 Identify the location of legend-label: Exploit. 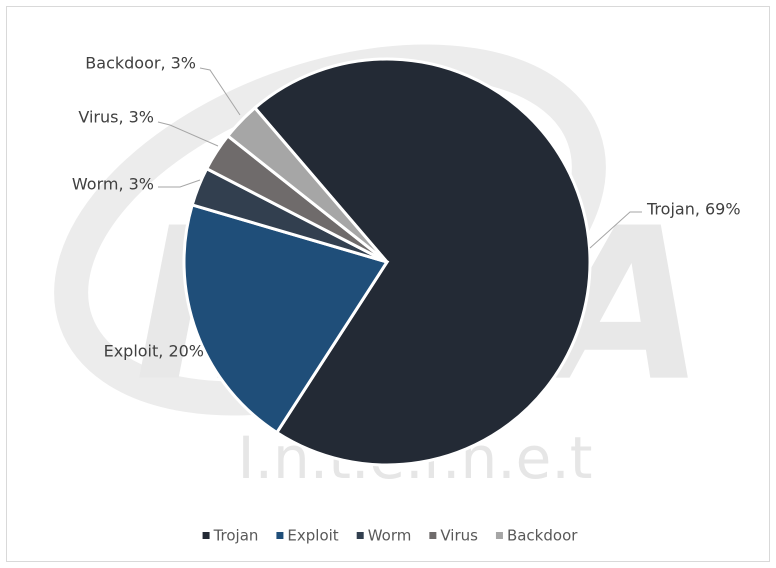
(312, 536).